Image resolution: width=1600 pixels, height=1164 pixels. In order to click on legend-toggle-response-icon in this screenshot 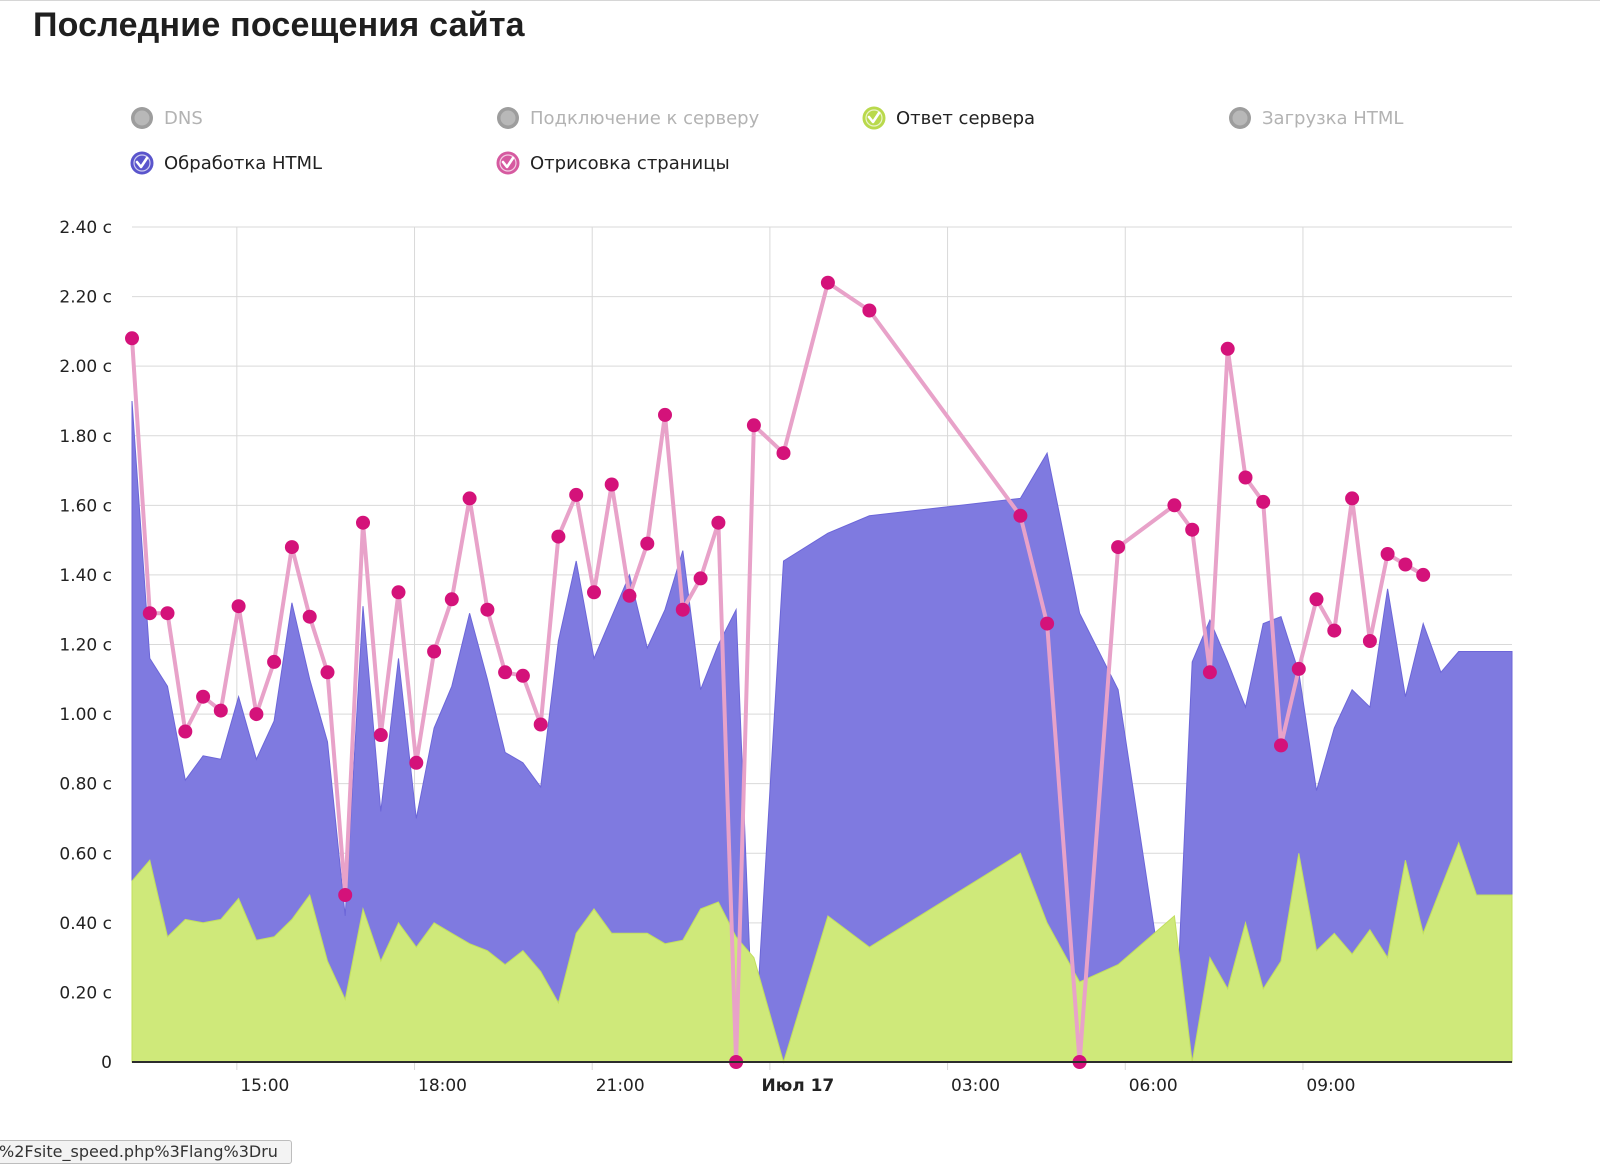, I will do `click(874, 118)`.